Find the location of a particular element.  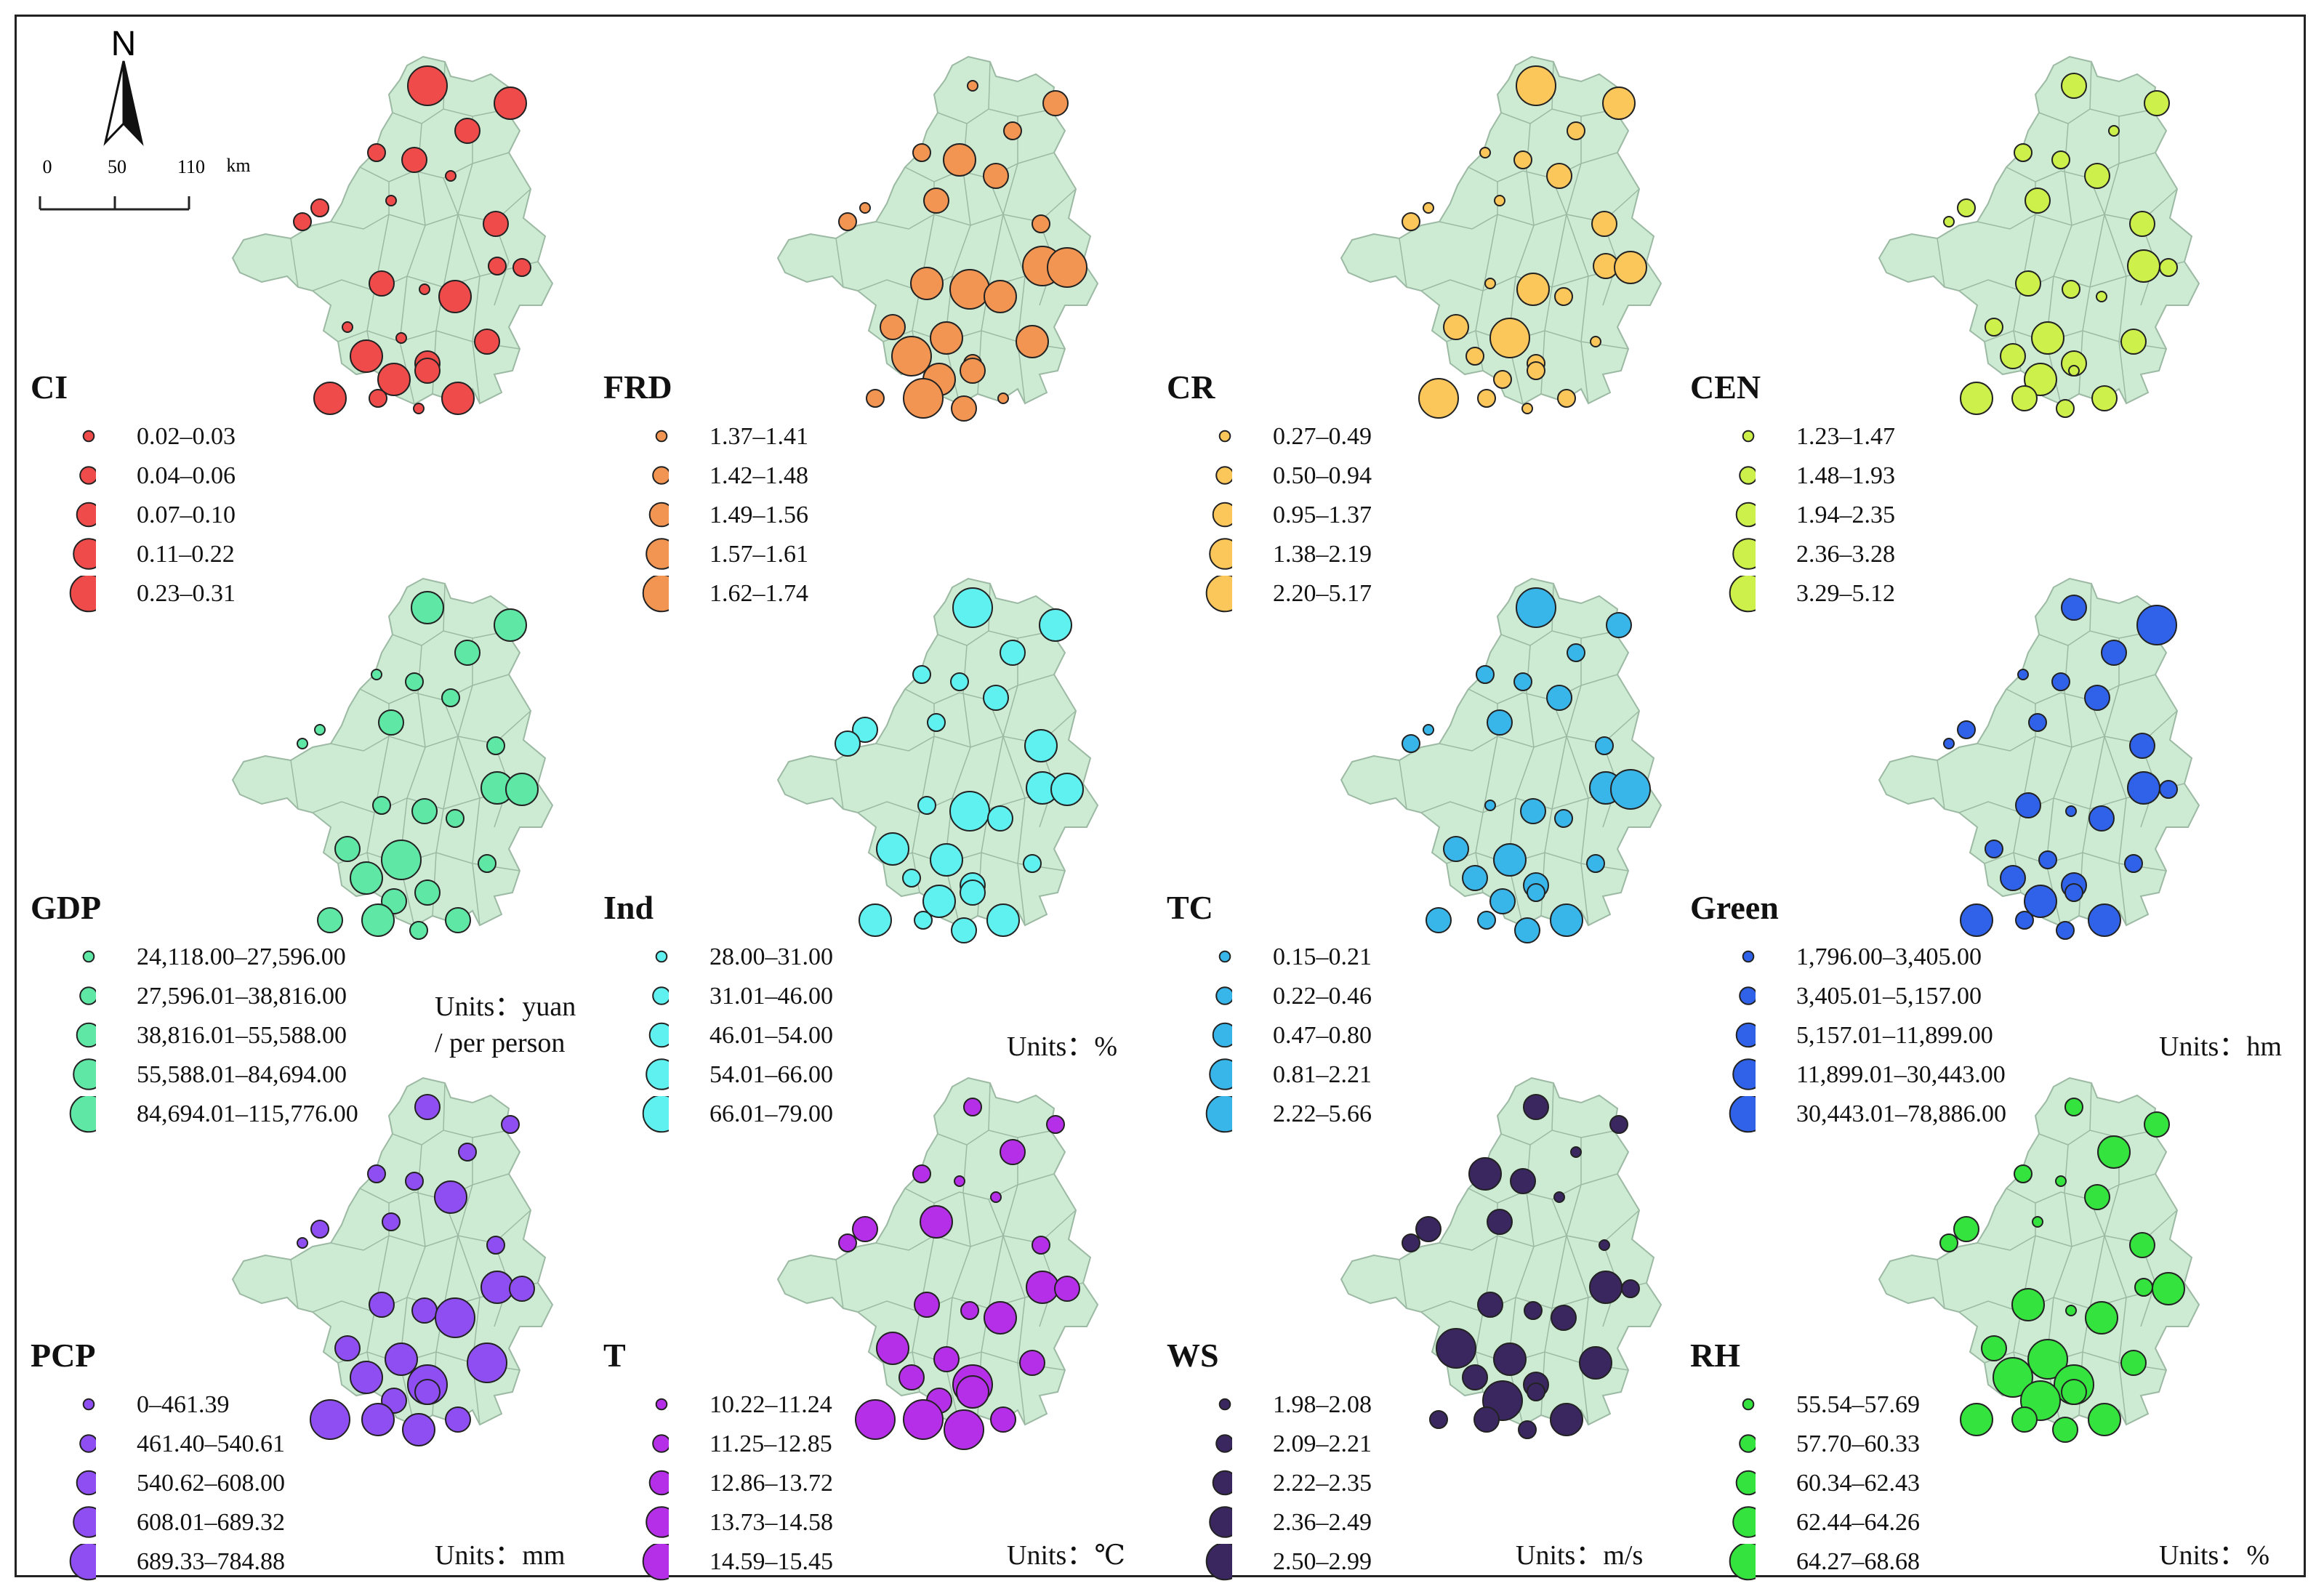

north-arrow-right-icon is located at coordinates (133, 103).